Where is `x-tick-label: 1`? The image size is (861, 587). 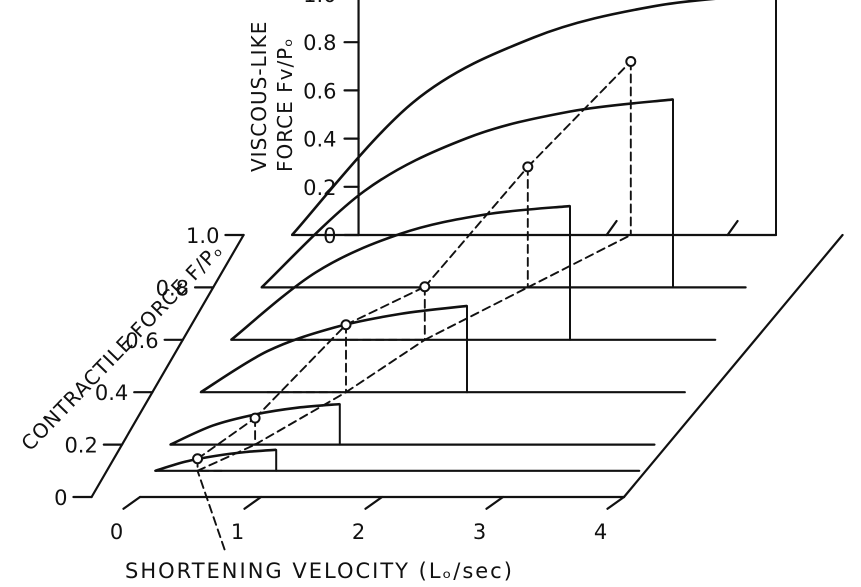 x-tick-label: 1 is located at coordinates (237, 532).